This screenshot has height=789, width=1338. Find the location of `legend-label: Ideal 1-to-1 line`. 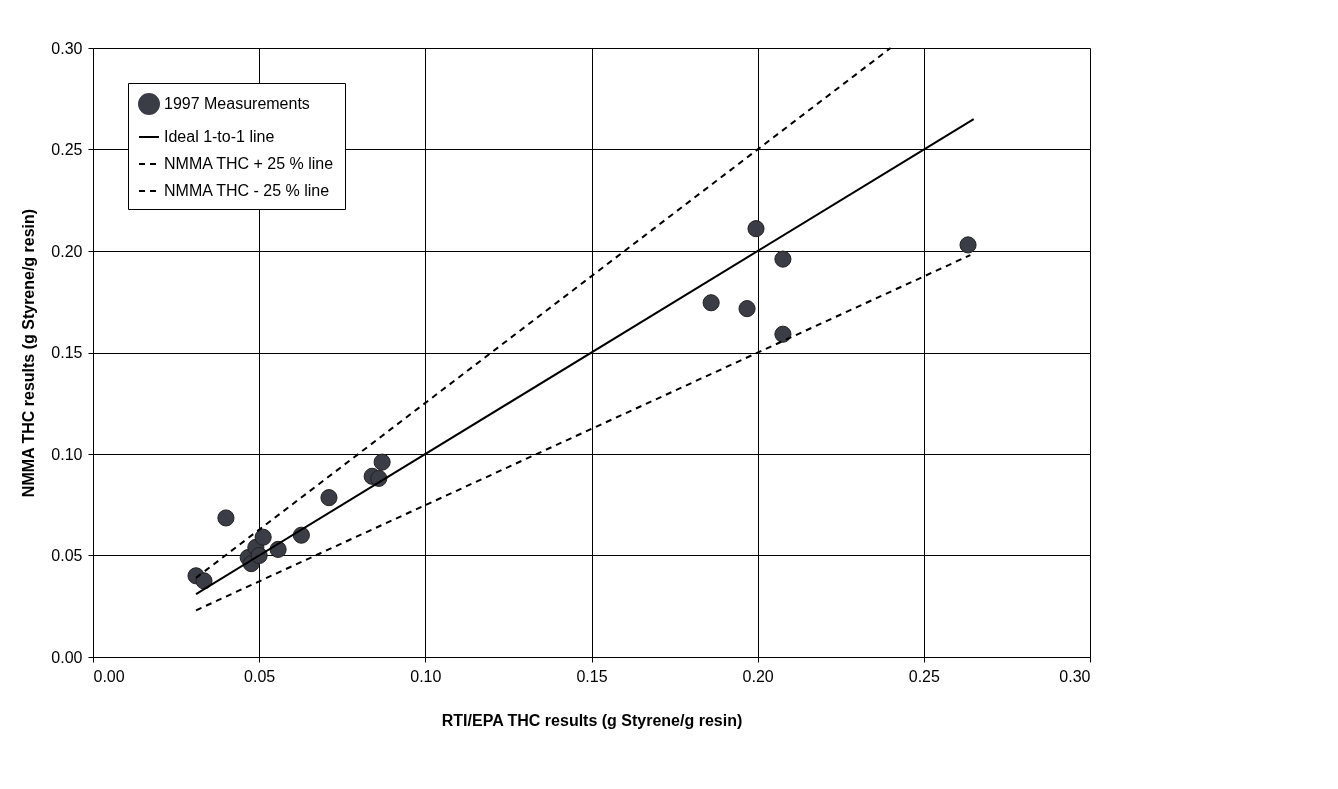

legend-label: Ideal 1-to-1 line is located at coordinates (219, 136).